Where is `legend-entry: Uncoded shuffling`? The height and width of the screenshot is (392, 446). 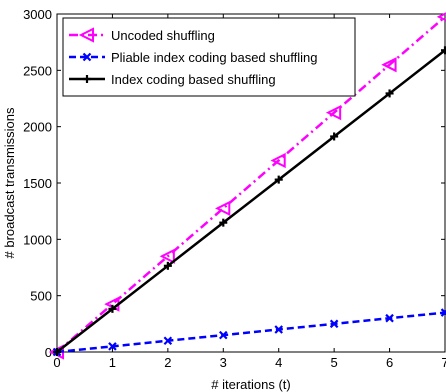 legend-entry: Uncoded shuffling is located at coordinates (142, 35).